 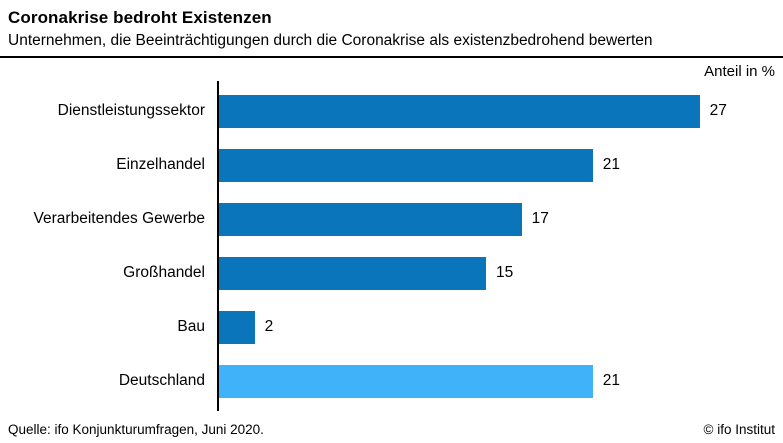 I want to click on category-label: Verarbeitendes Gewerbe, so click(x=119, y=219).